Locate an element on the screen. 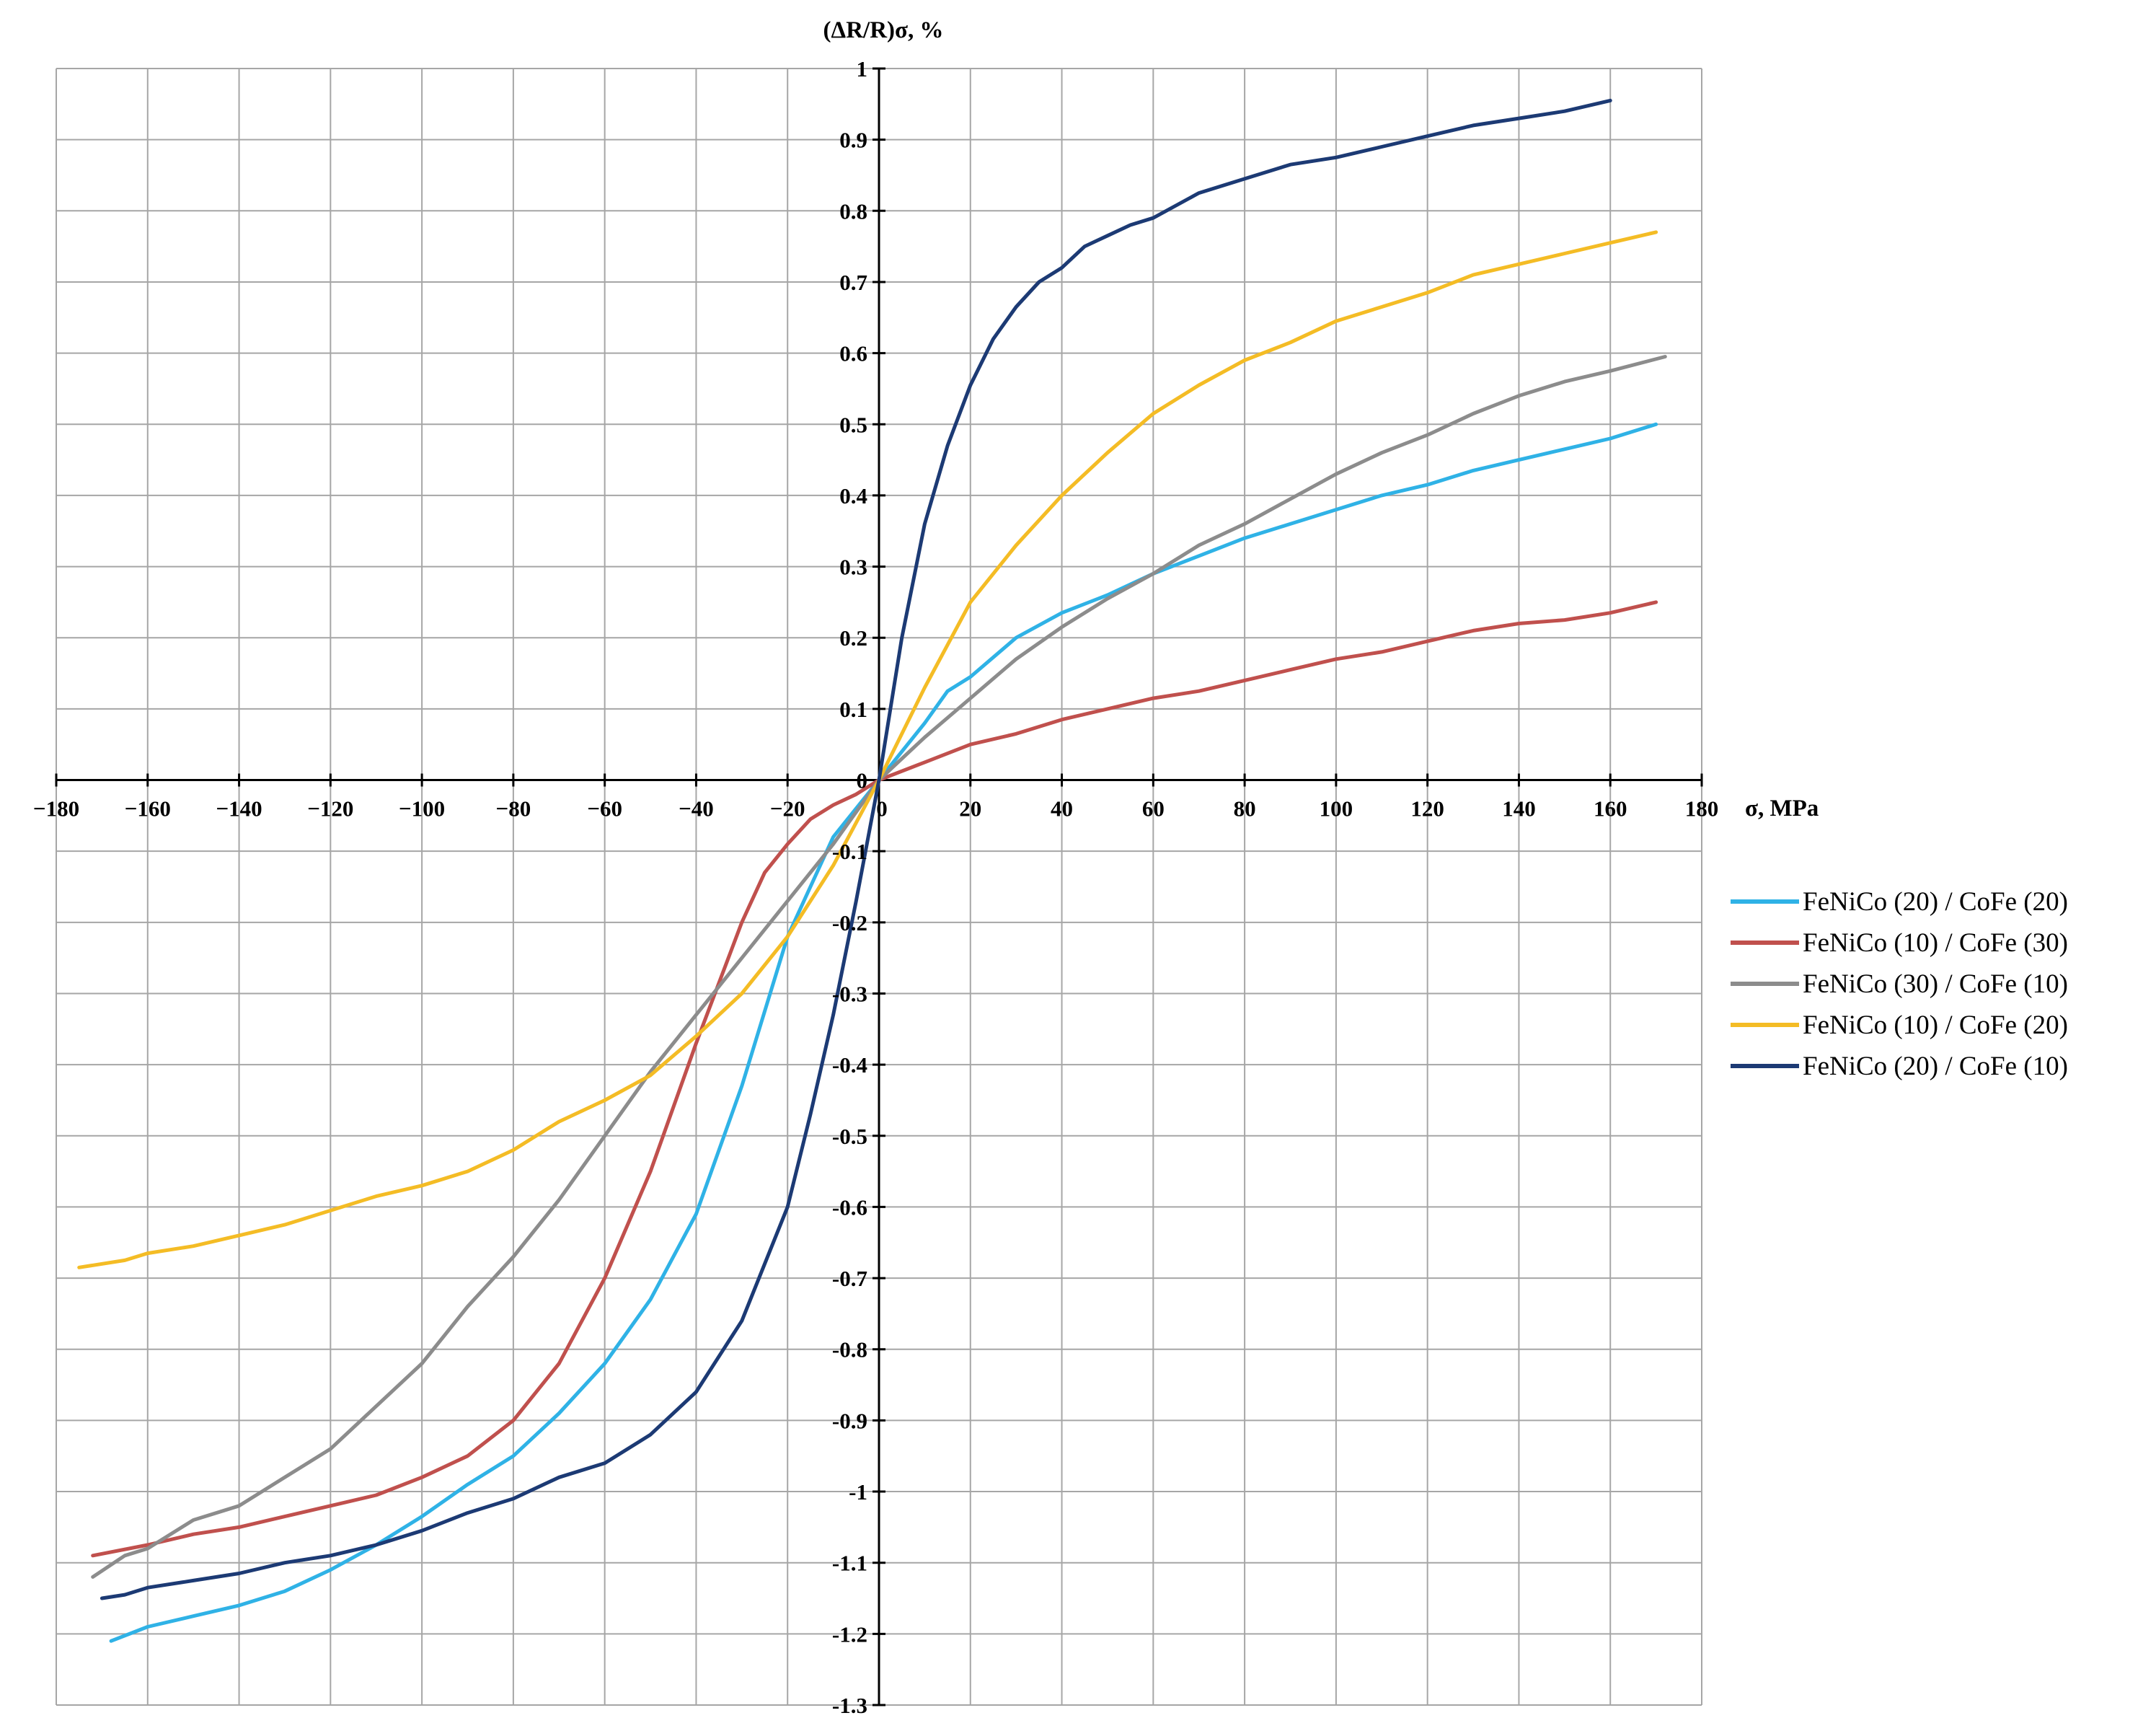  y-tick-label: 0.3 is located at coordinates (853, 567).